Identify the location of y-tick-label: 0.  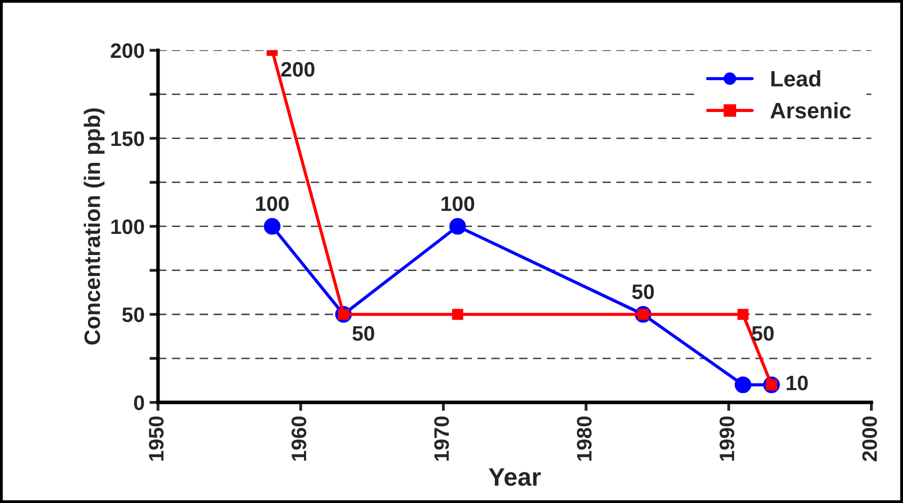
(139, 402).